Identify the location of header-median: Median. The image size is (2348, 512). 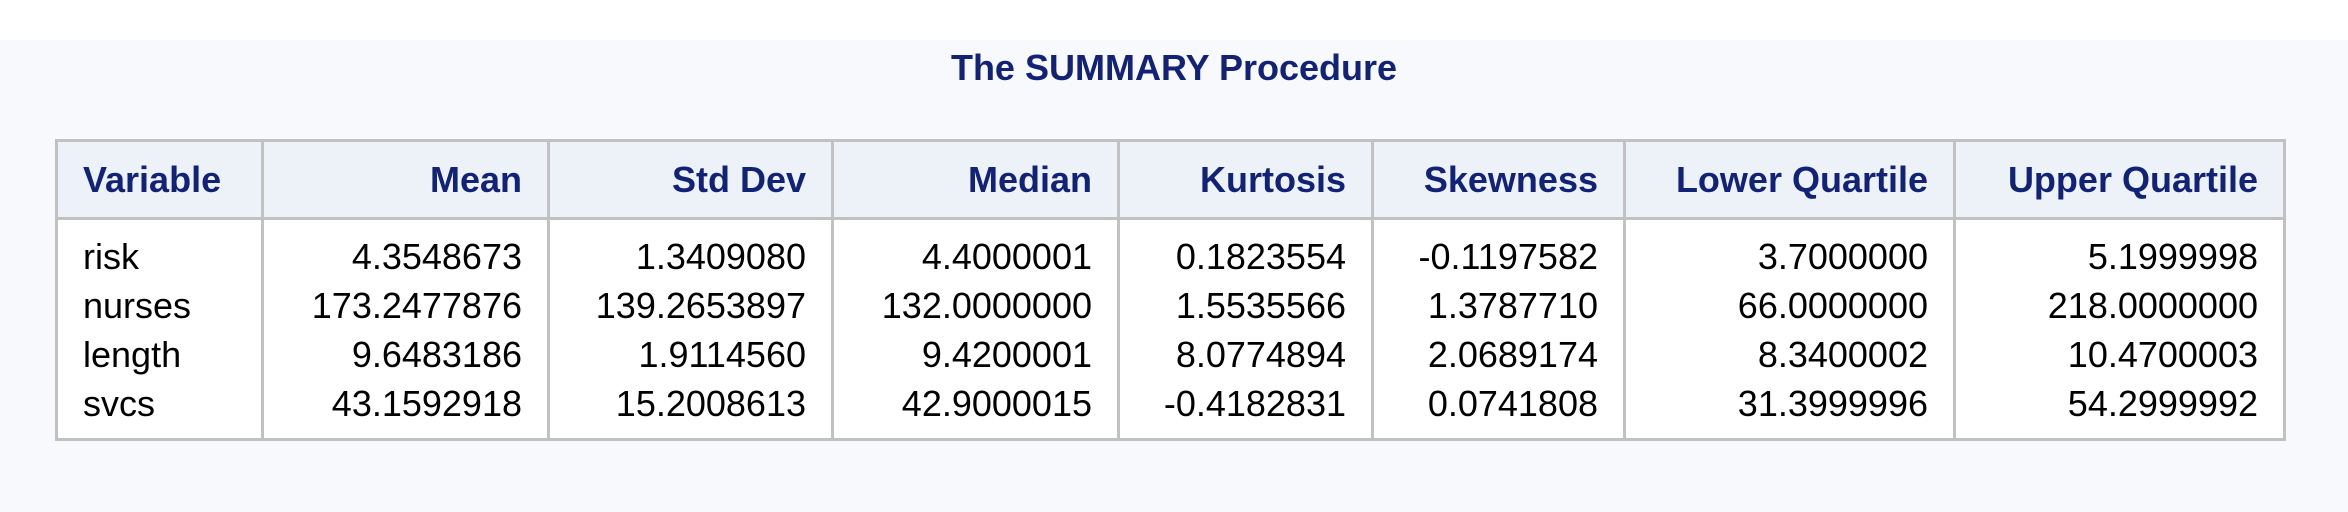
(975, 180).